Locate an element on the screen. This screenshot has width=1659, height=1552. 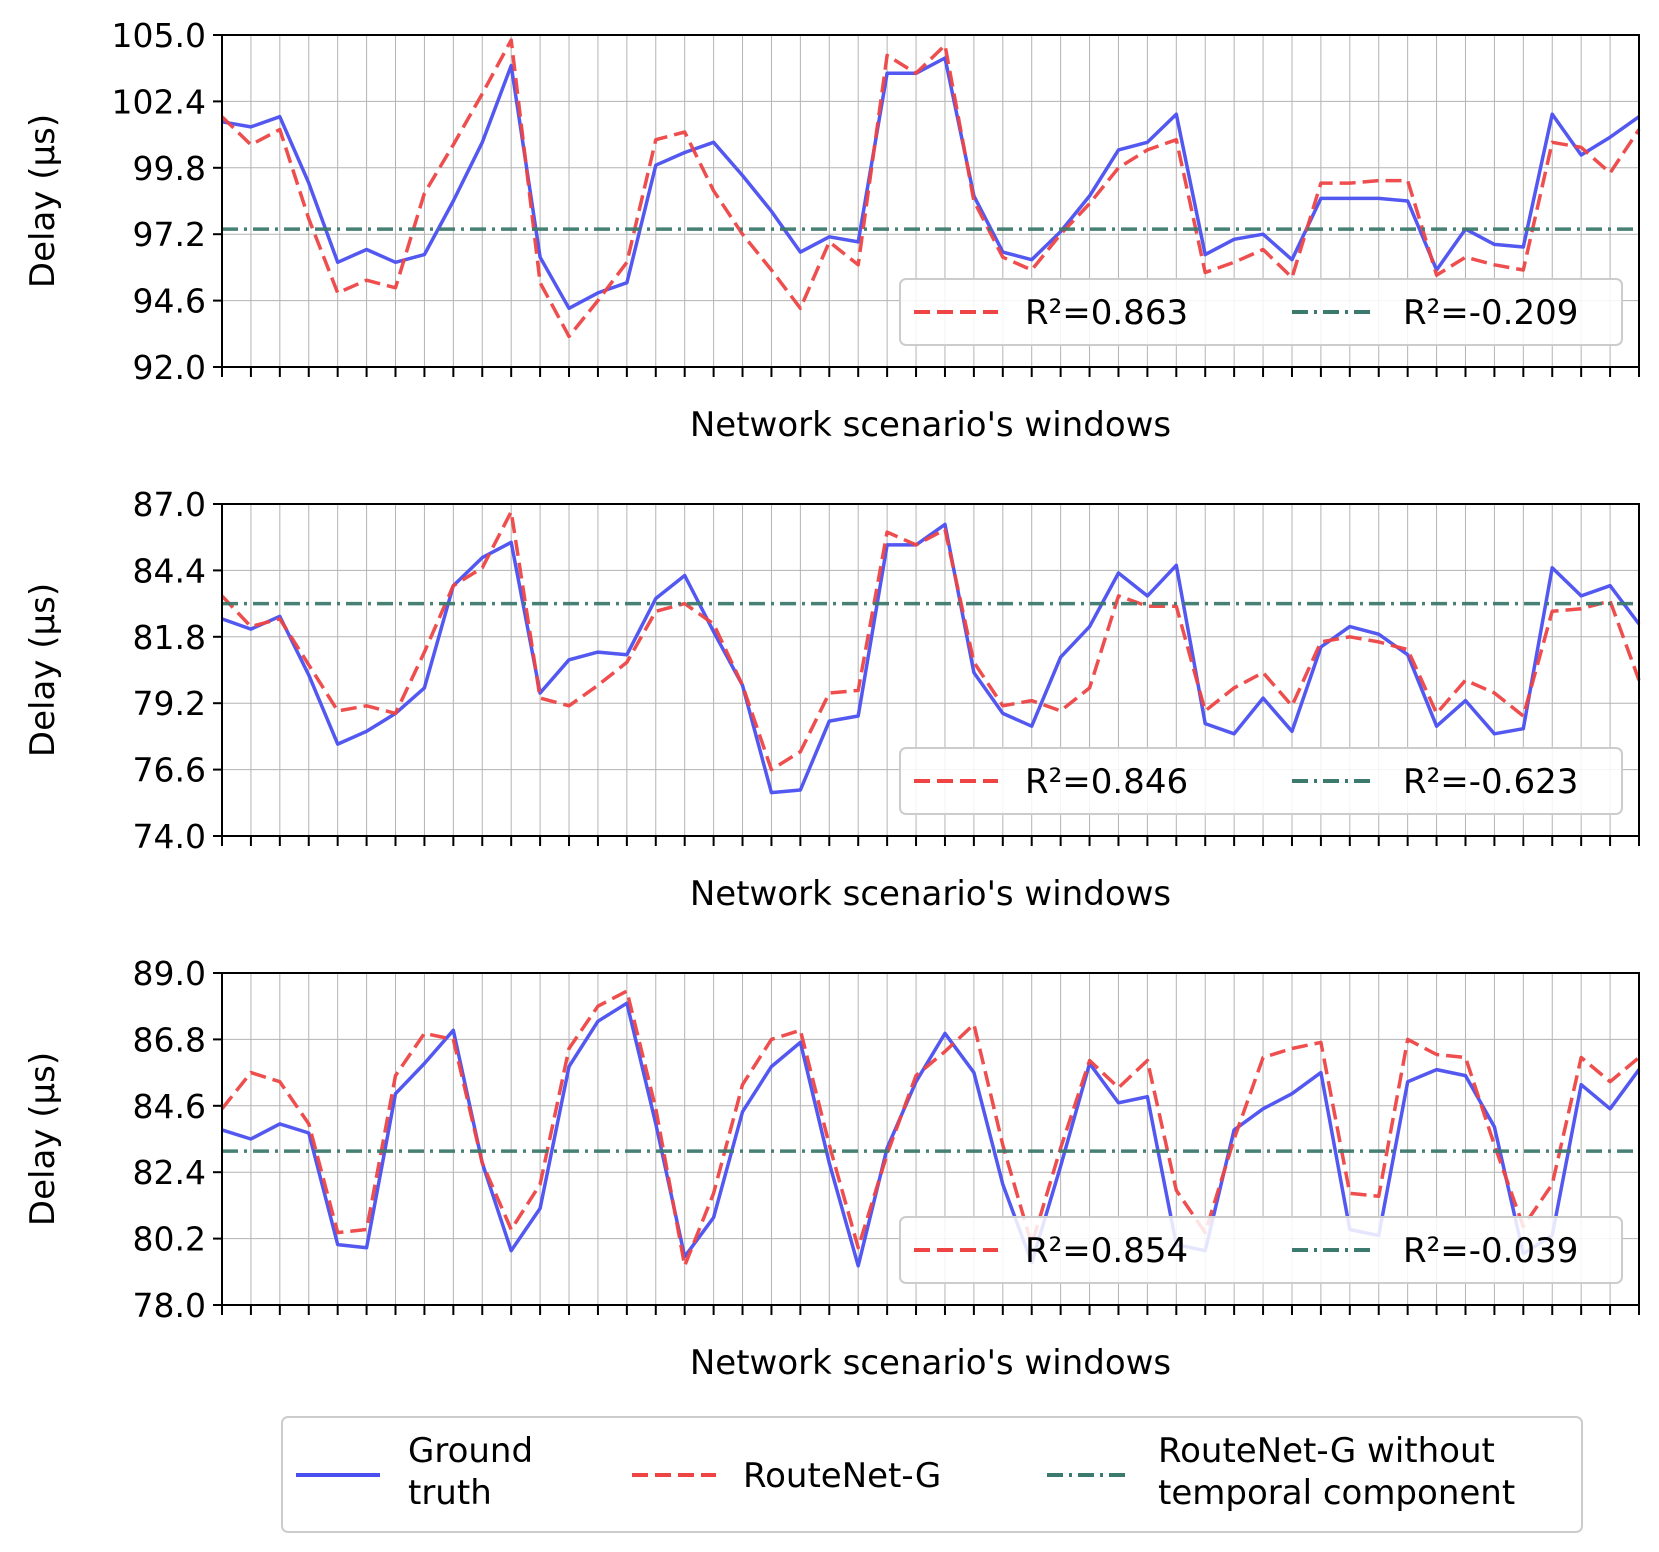
legend-baseline-label-line2: temporal component is located at coordinates (1336, 1493).